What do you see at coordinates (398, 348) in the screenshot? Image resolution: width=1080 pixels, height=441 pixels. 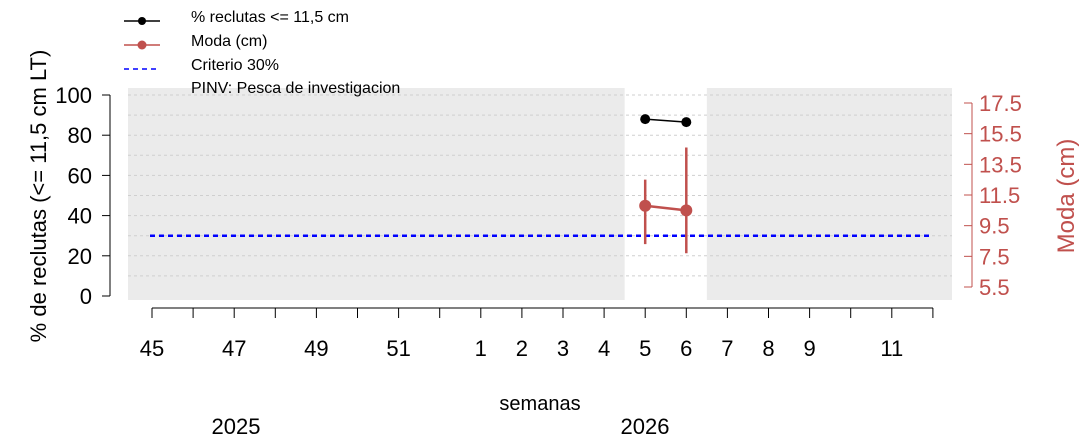 I see `x-tick-label: 51` at bounding box center [398, 348].